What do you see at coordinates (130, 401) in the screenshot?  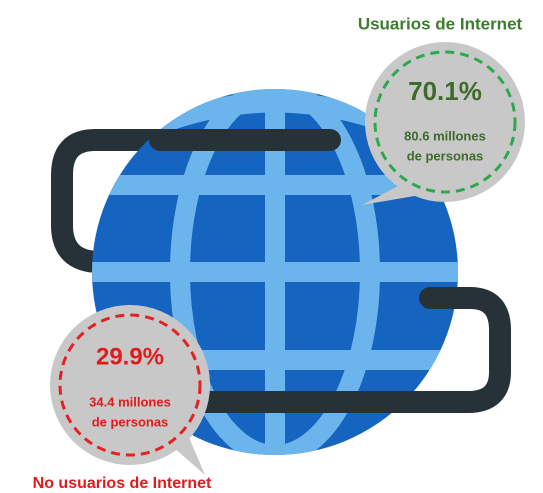 I see `callout-line: 34.4 millones` at bounding box center [130, 401].